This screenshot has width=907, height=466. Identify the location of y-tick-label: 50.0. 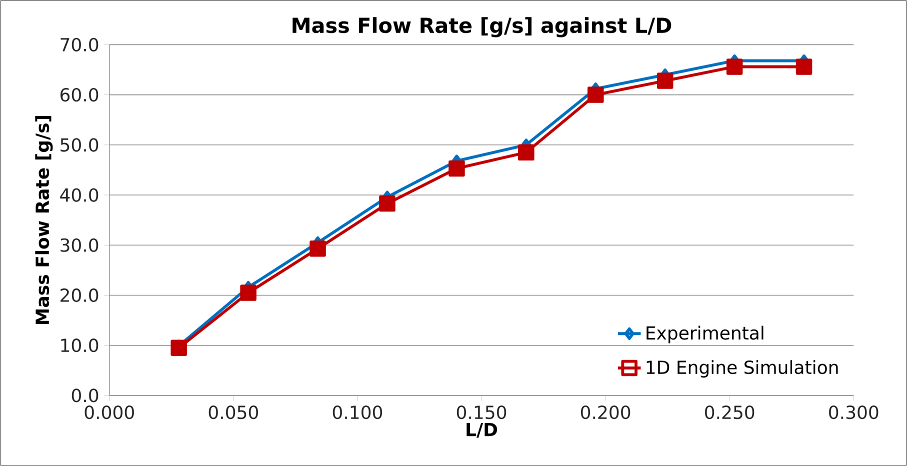
(79, 145).